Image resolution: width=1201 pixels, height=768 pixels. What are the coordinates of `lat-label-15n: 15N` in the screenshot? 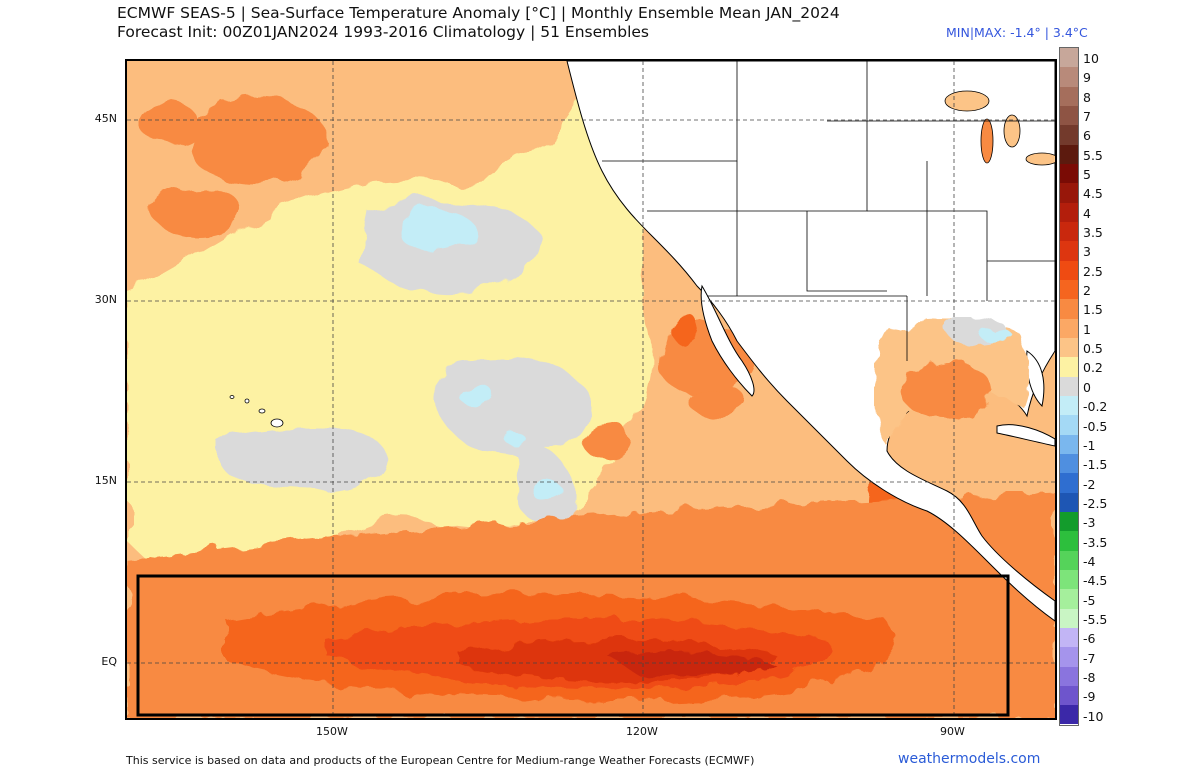 It's located at (105, 480).